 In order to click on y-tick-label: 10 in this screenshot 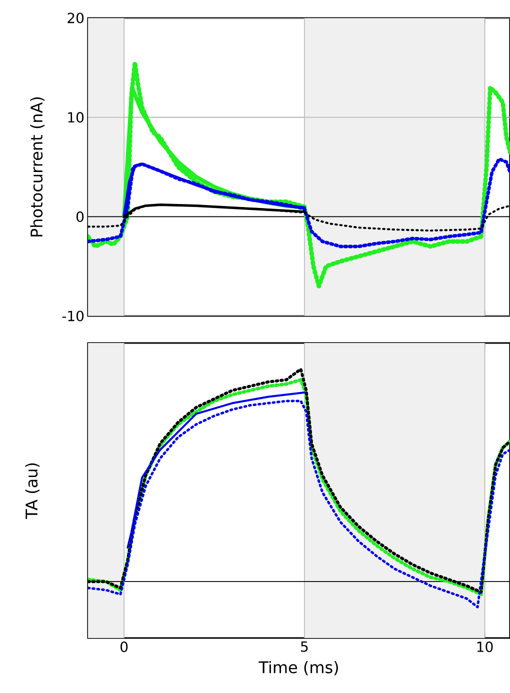, I will do `click(76, 117)`.